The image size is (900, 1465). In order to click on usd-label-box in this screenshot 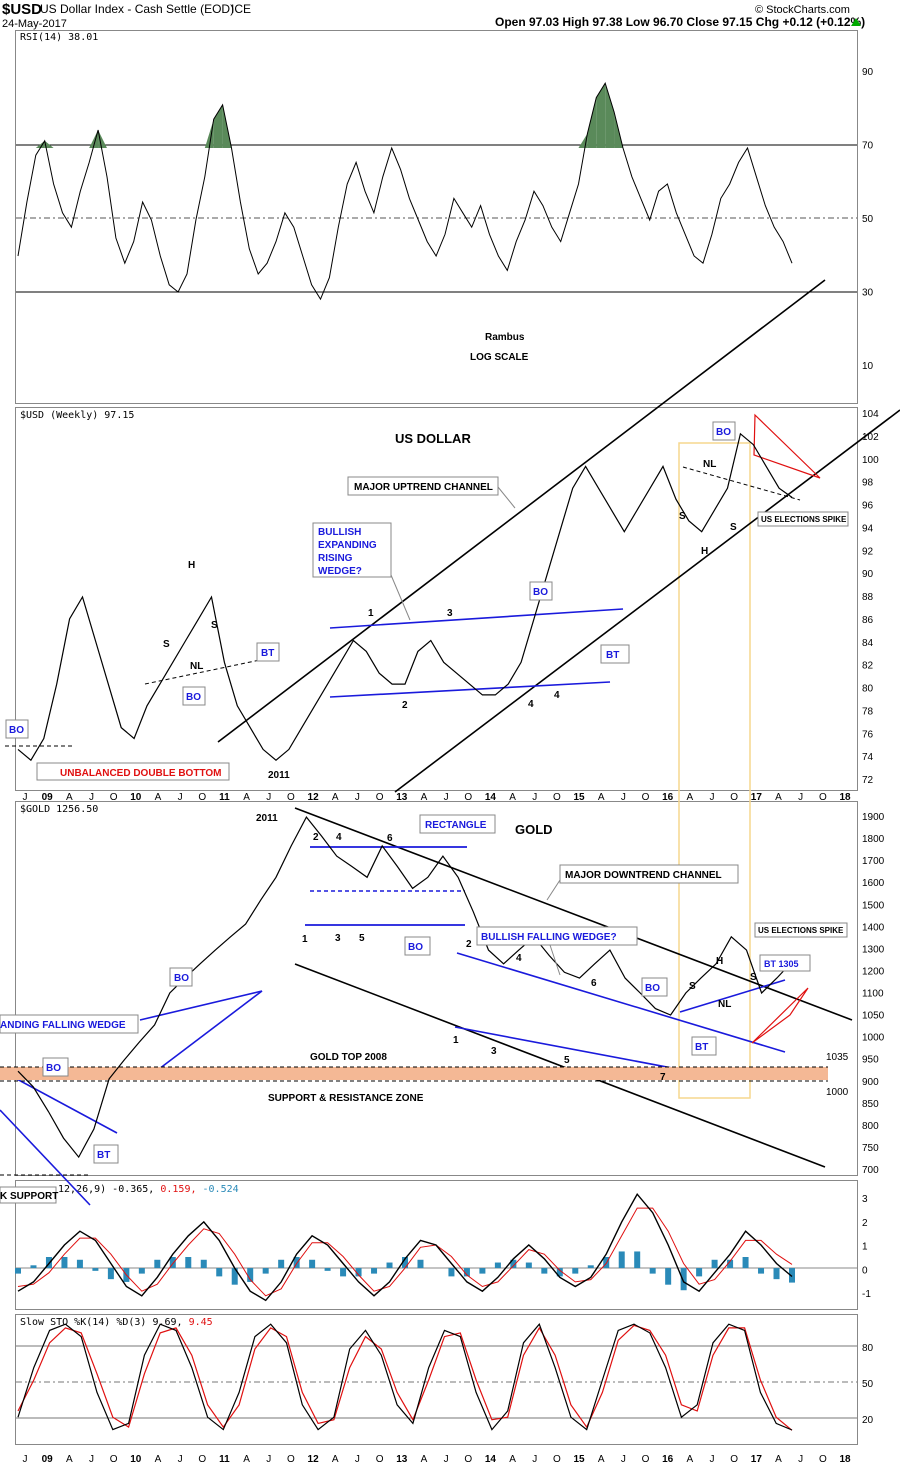, I will do `click(423, 486)`.